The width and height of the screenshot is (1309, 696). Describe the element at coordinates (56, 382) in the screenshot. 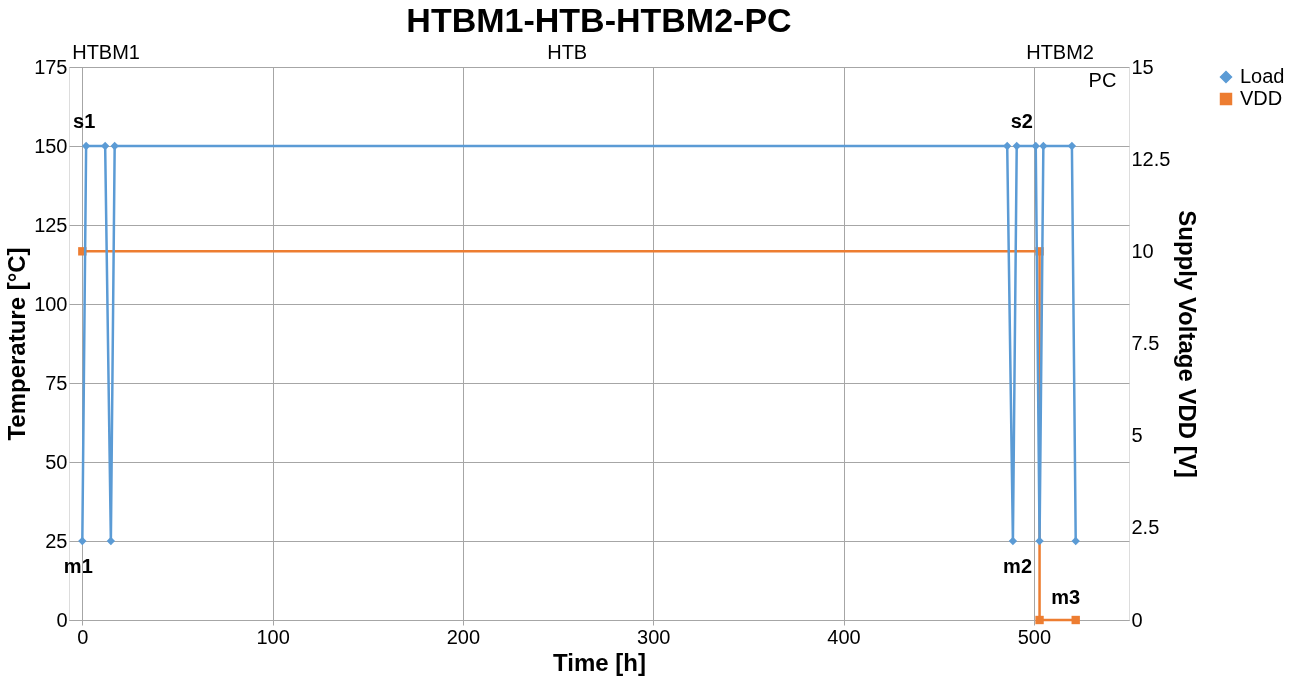

I see `y-tick-label: 75` at that location.